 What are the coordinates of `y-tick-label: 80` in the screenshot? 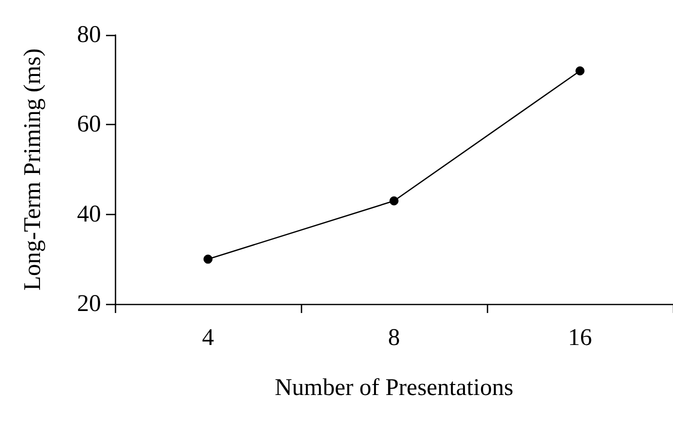 It's located at (89, 35).